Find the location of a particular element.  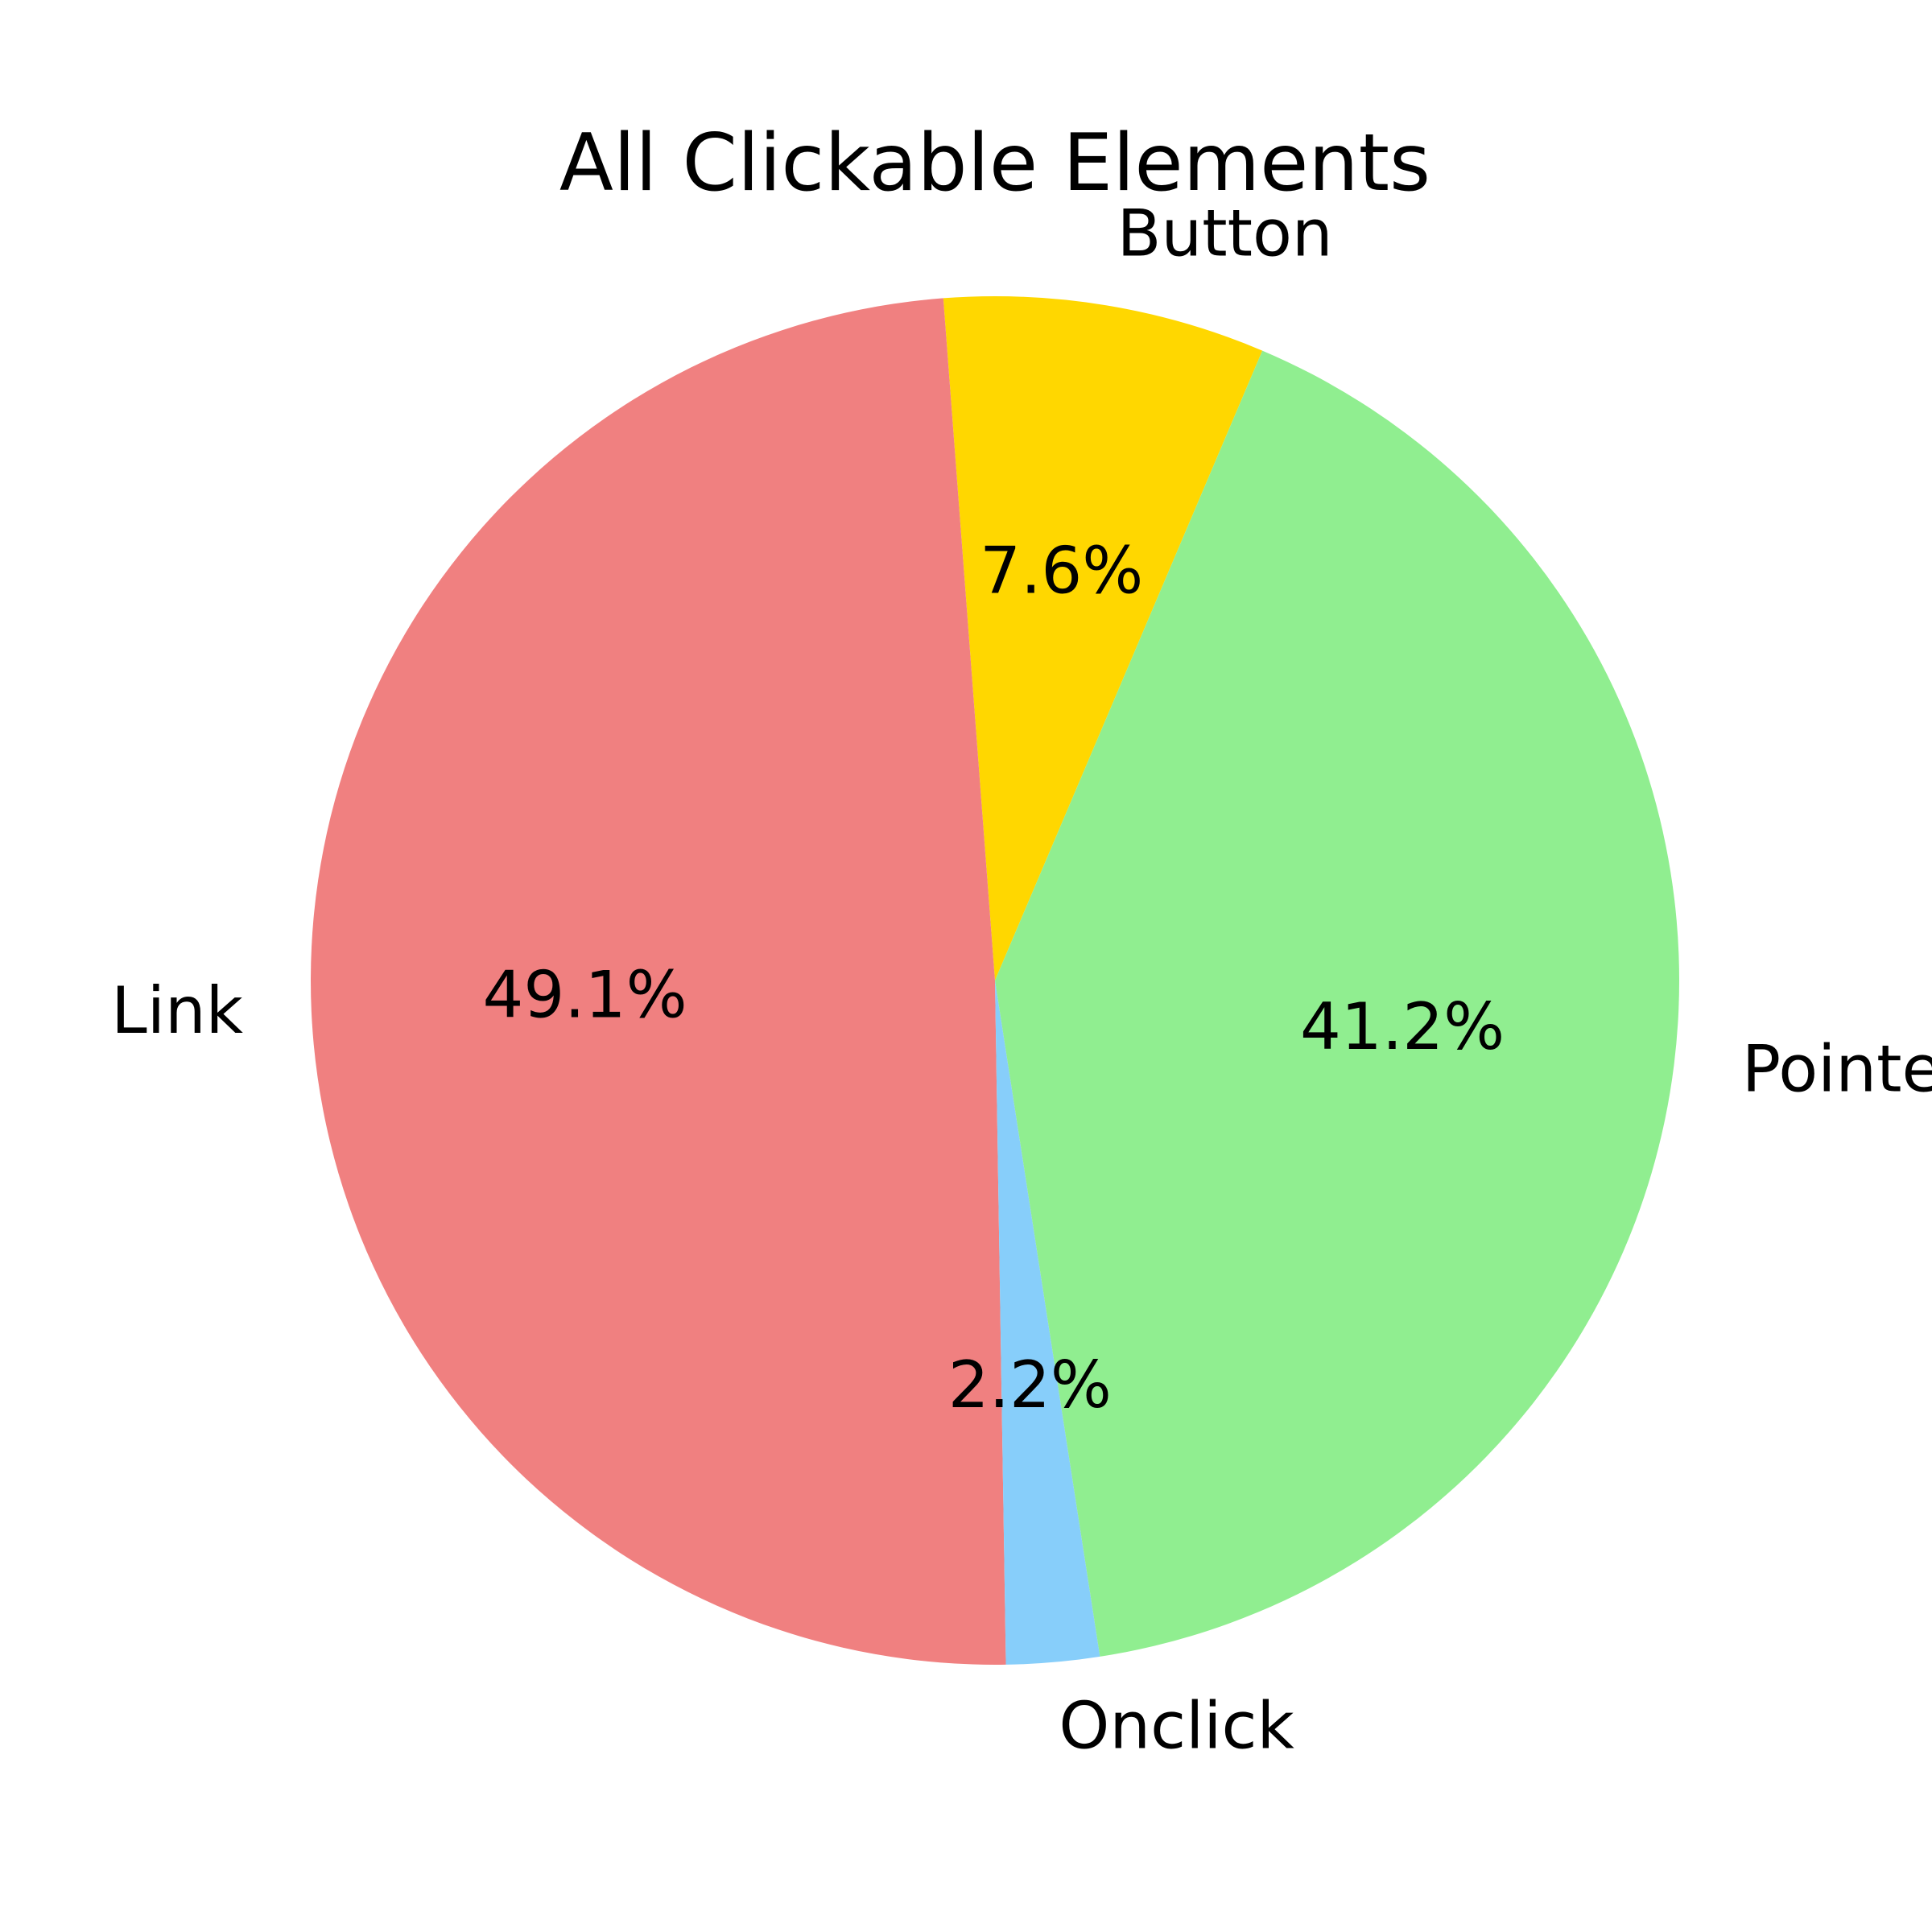

chart-title: All Clickable Elements is located at coordinates (994, 163).